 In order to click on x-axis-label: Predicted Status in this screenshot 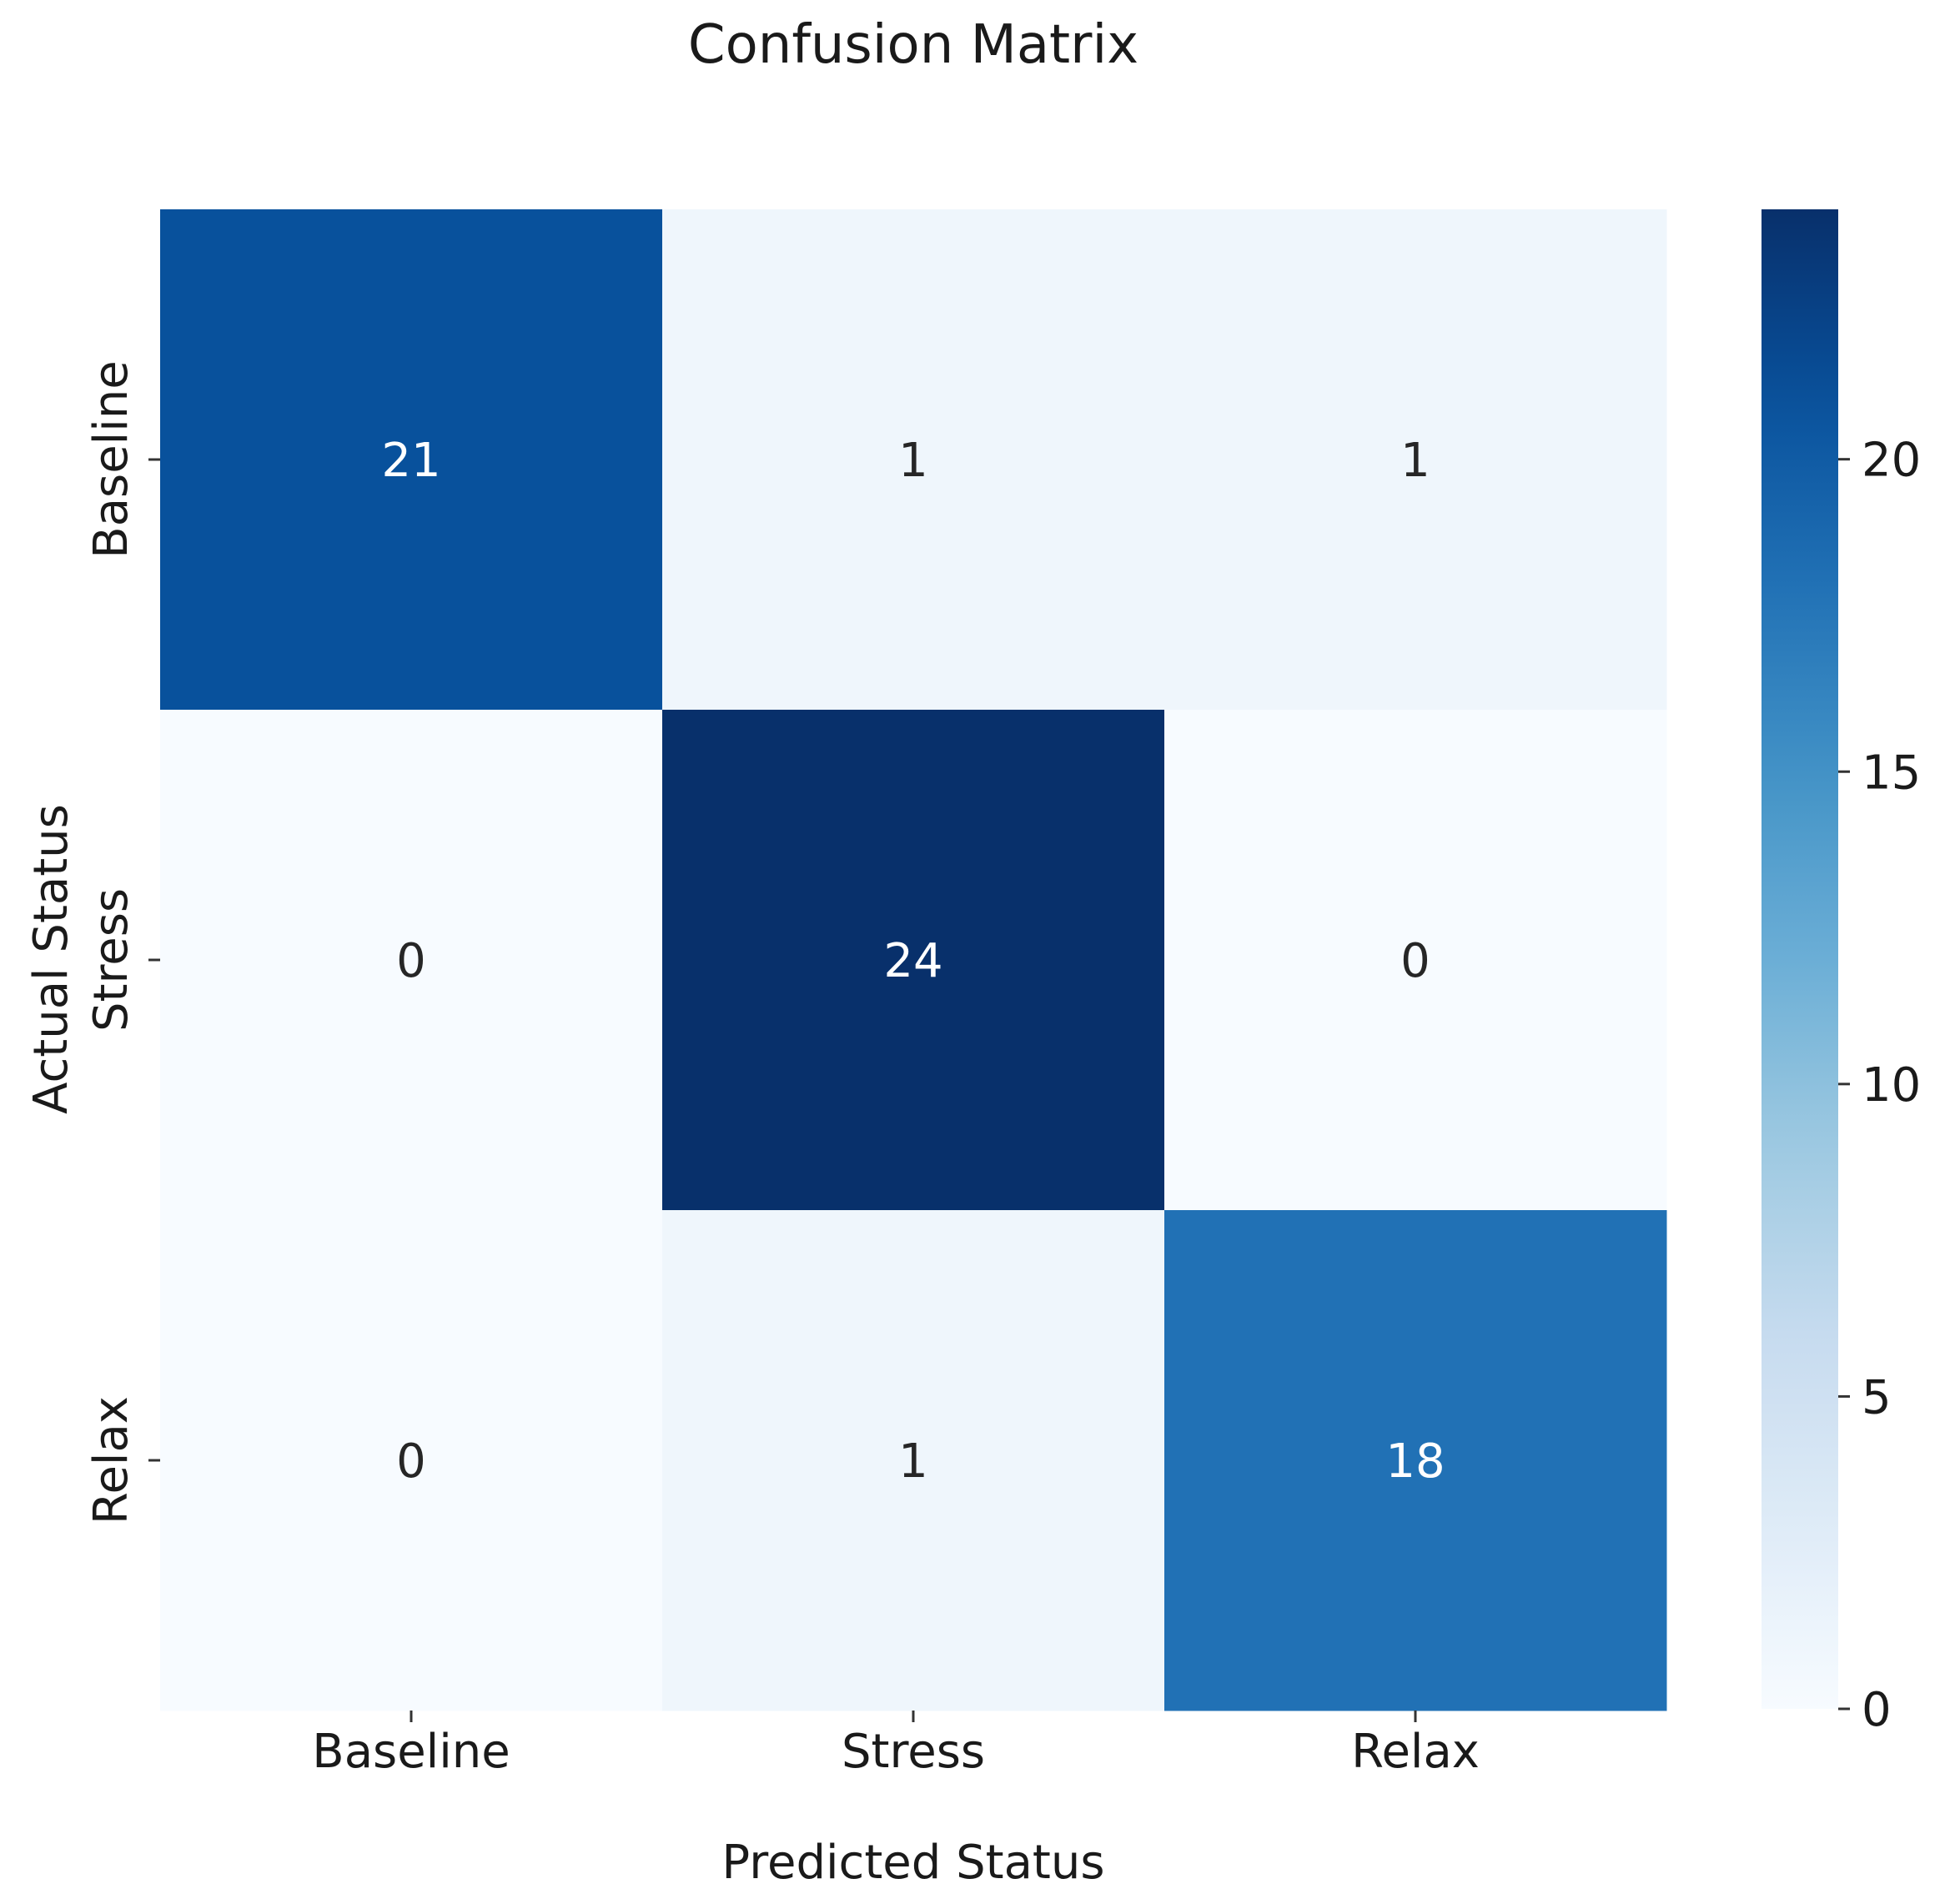, I will do `click(912, 1863)`.